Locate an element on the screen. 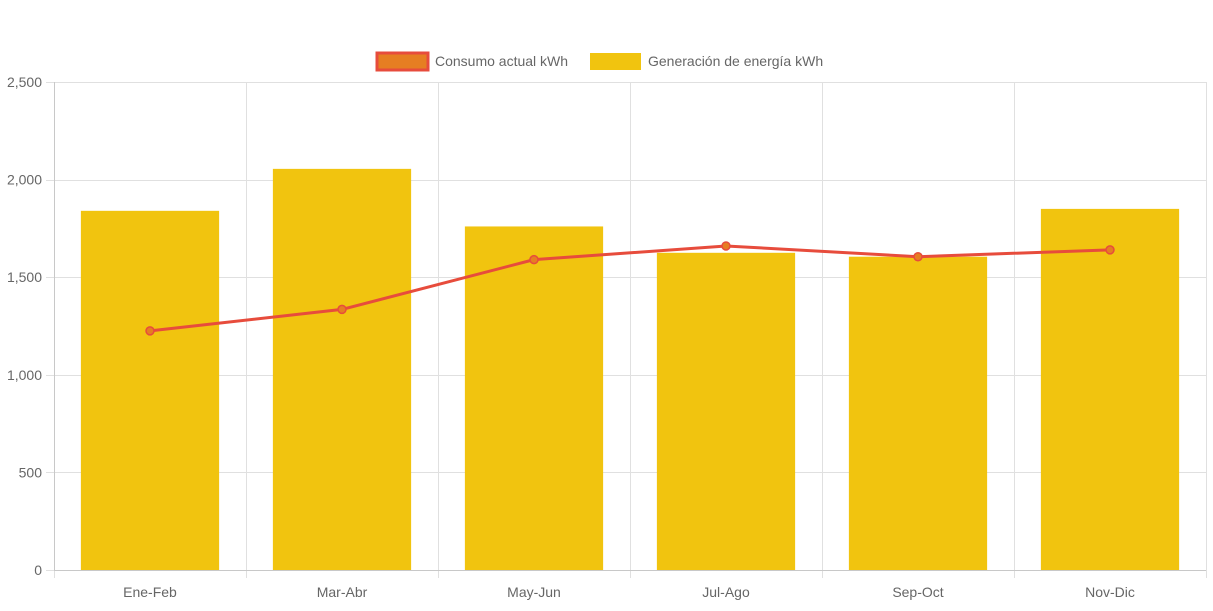 The width and height of the screenshot is (1213, 611). x-tick-label: Jul-Ago is located at coordinates (726, 592).